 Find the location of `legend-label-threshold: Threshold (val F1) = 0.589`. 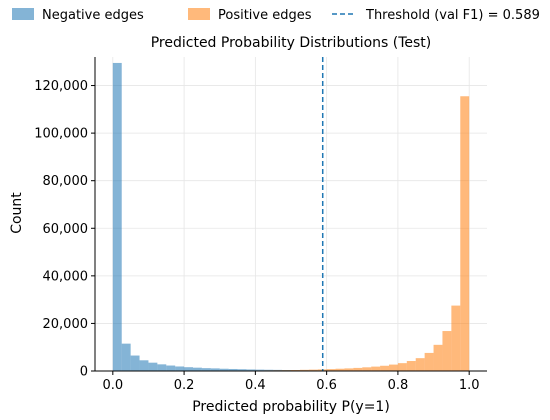

legend-label-threshold: Threshold (val F1) = 0.589 is located at coordinates (452, 15).